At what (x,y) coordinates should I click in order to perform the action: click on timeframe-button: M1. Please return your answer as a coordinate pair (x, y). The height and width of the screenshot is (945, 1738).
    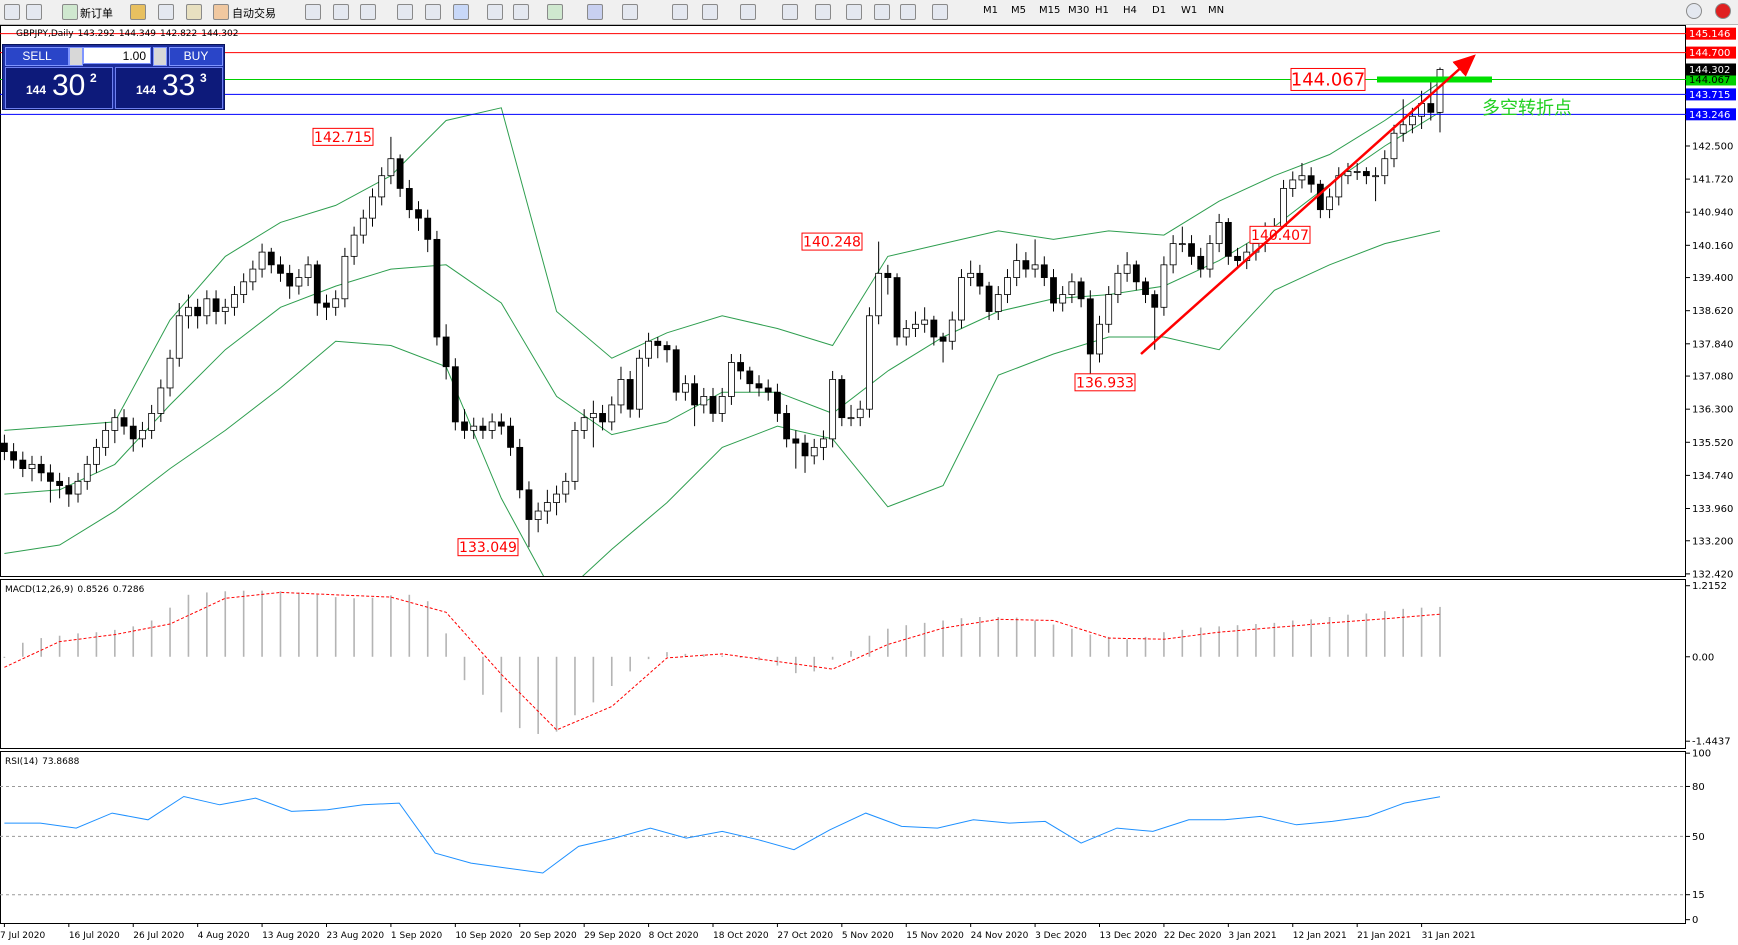
    Looking at the image, I should click on (990, 10).